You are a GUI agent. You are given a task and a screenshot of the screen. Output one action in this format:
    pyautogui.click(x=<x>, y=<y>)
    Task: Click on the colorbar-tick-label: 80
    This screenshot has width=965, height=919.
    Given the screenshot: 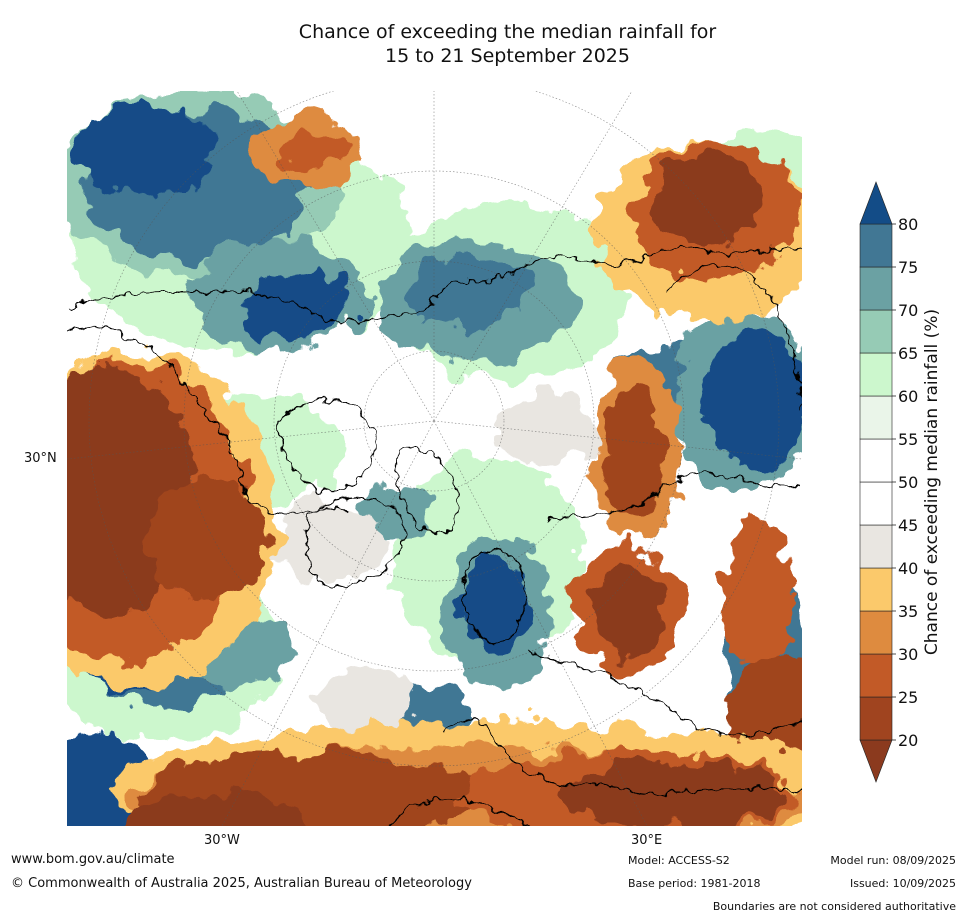 What is the action you would take?
    pyautogui.click(x=908, y=224)
    